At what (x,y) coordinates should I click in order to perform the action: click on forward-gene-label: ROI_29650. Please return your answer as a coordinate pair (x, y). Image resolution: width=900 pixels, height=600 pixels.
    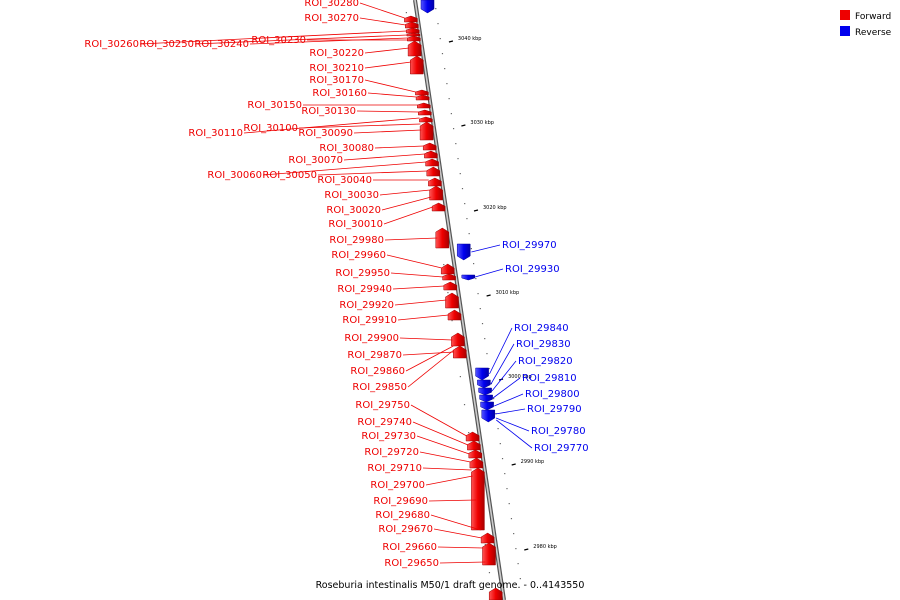
    Looking at the image, I should click on (411, 563).